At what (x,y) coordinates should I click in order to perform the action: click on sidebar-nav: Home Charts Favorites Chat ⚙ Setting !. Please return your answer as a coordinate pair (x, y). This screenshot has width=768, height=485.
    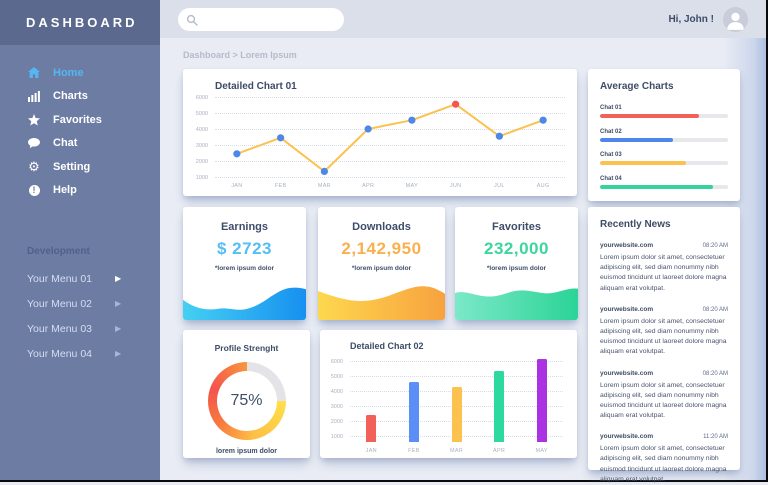
    Looking at the image, I should click on (80, 131).